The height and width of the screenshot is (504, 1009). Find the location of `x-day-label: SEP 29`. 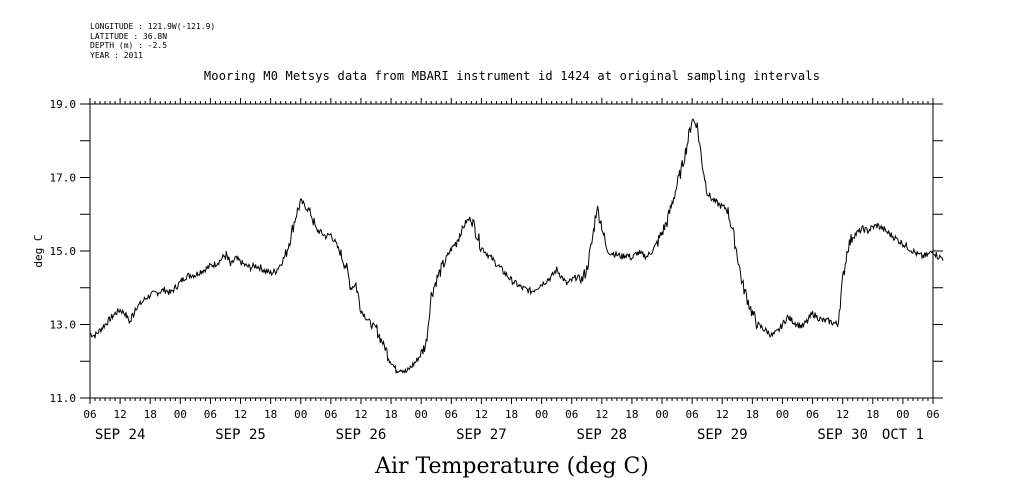

x-day-label: SEP 29 is located at coordinates (722, 435).